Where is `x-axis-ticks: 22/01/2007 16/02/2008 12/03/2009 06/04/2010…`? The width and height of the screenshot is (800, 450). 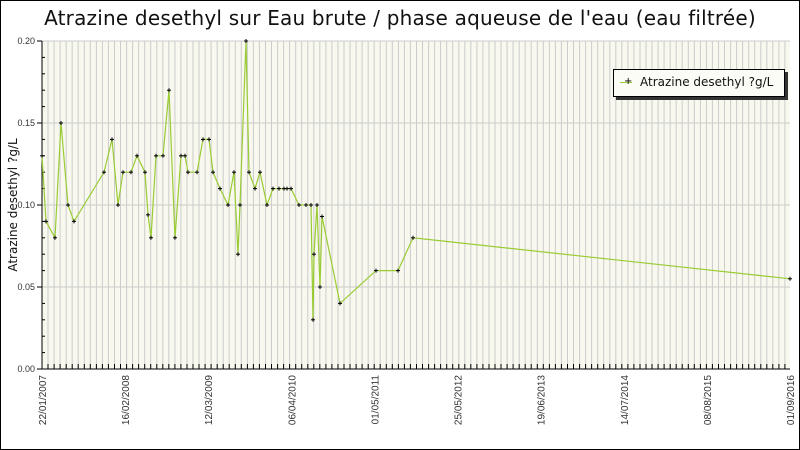 x-axis-ticks: 22/01/2007 16/02/2008 12/03/2009 06/04/2010… is located at coordinates (417, 394).